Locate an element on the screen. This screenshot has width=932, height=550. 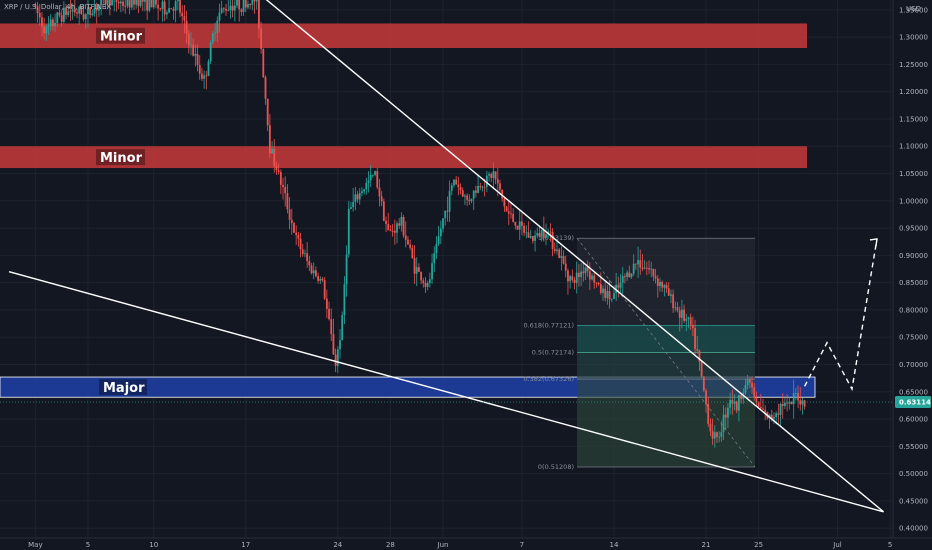
projection-path is located at coordinates (841, 315).